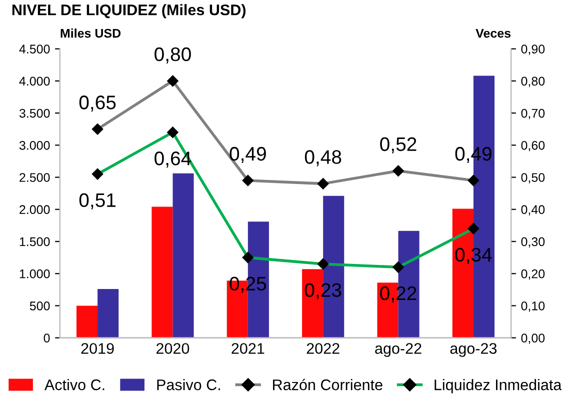 This screenshot has height=407, width=571. Describe the element at coordinates (473, 256) in the screenshot. I see `data-label: 0,34` at that location.